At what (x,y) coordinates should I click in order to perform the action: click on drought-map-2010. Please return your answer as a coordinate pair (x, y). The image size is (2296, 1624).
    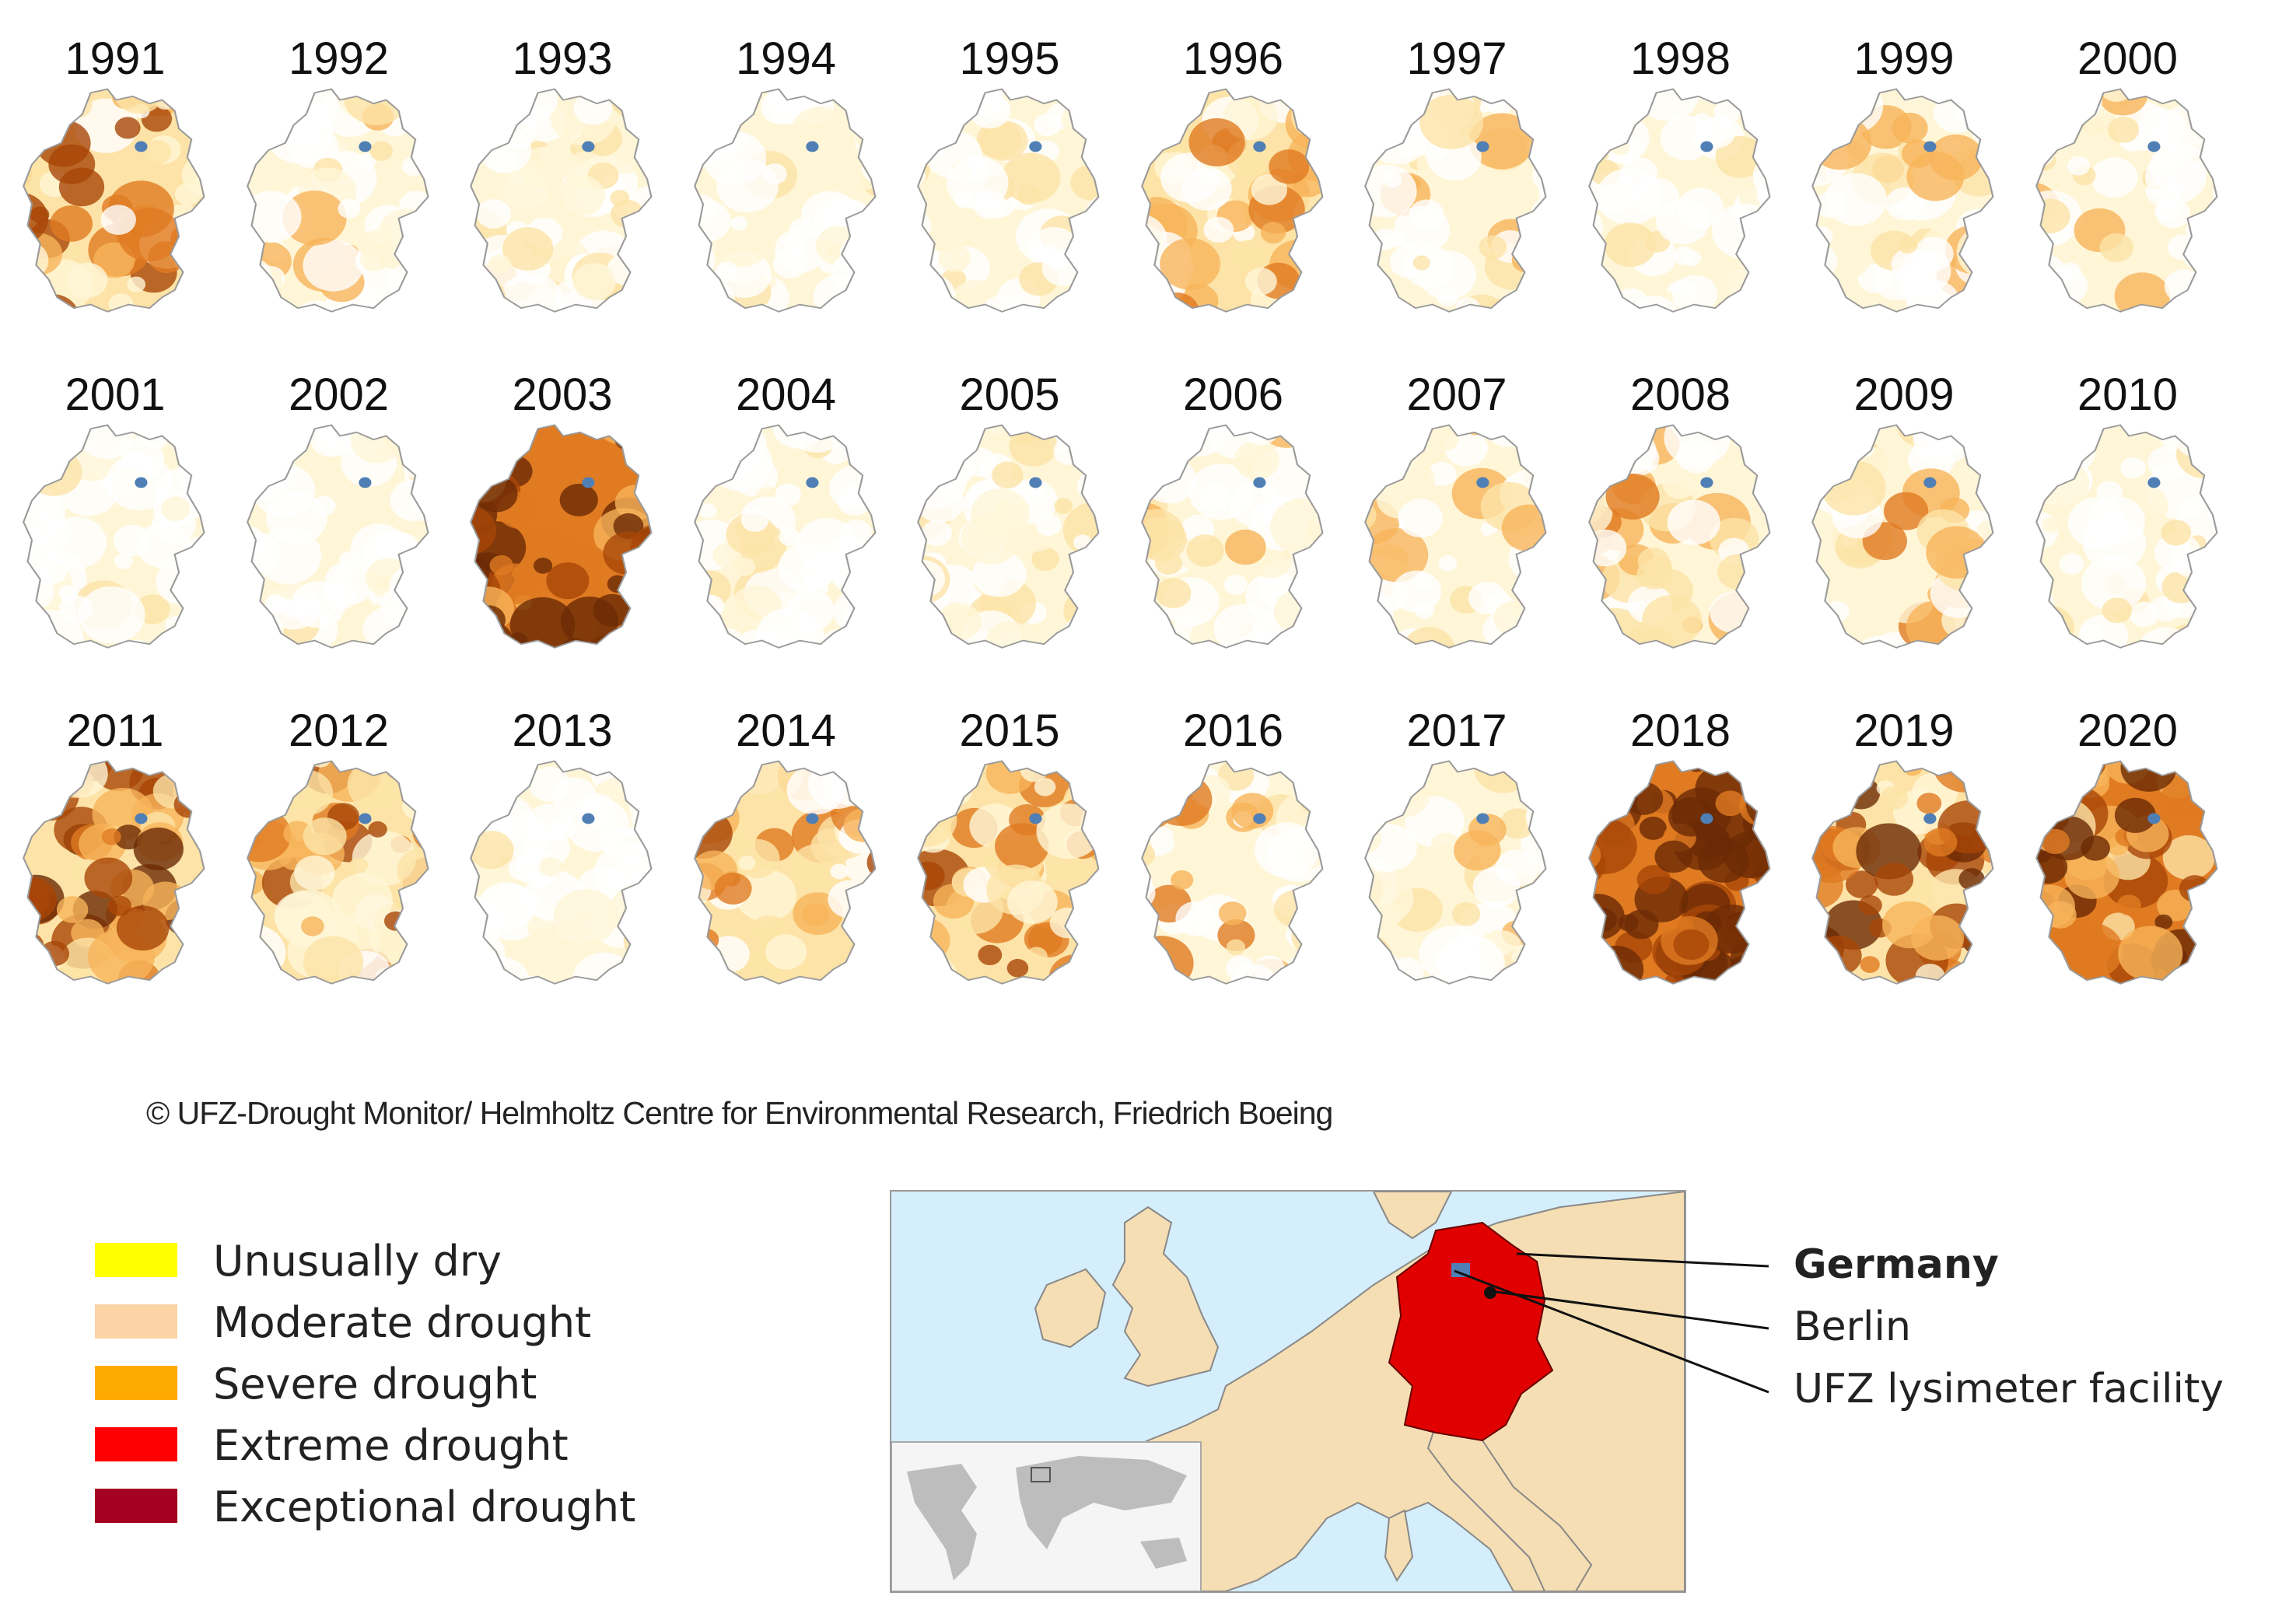
    Looking at the image, I should click on (2129, 538).